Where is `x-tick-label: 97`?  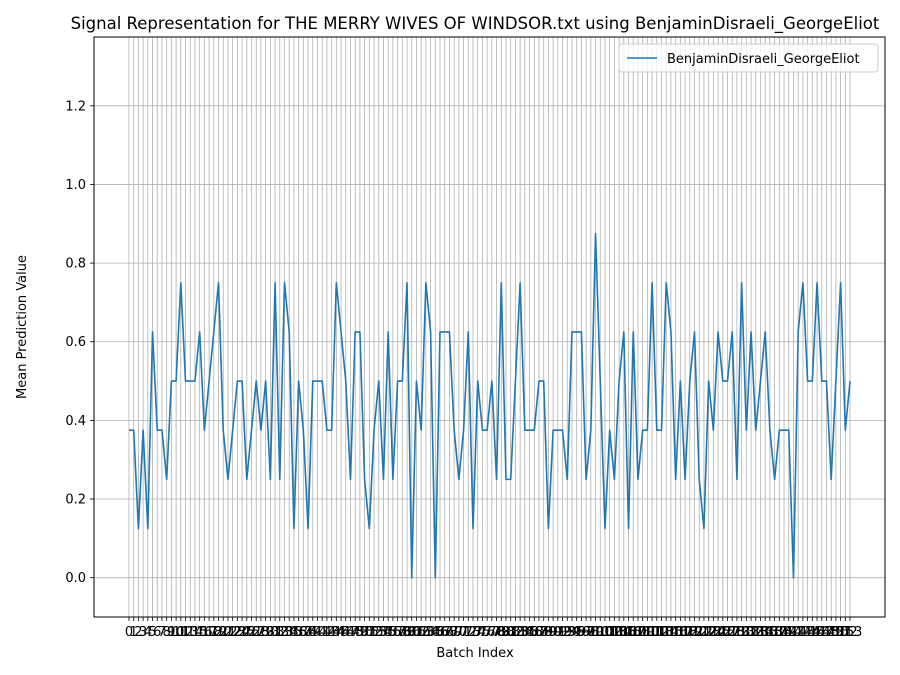 x-tick-label: 97 is located at coordinates (586, 632).